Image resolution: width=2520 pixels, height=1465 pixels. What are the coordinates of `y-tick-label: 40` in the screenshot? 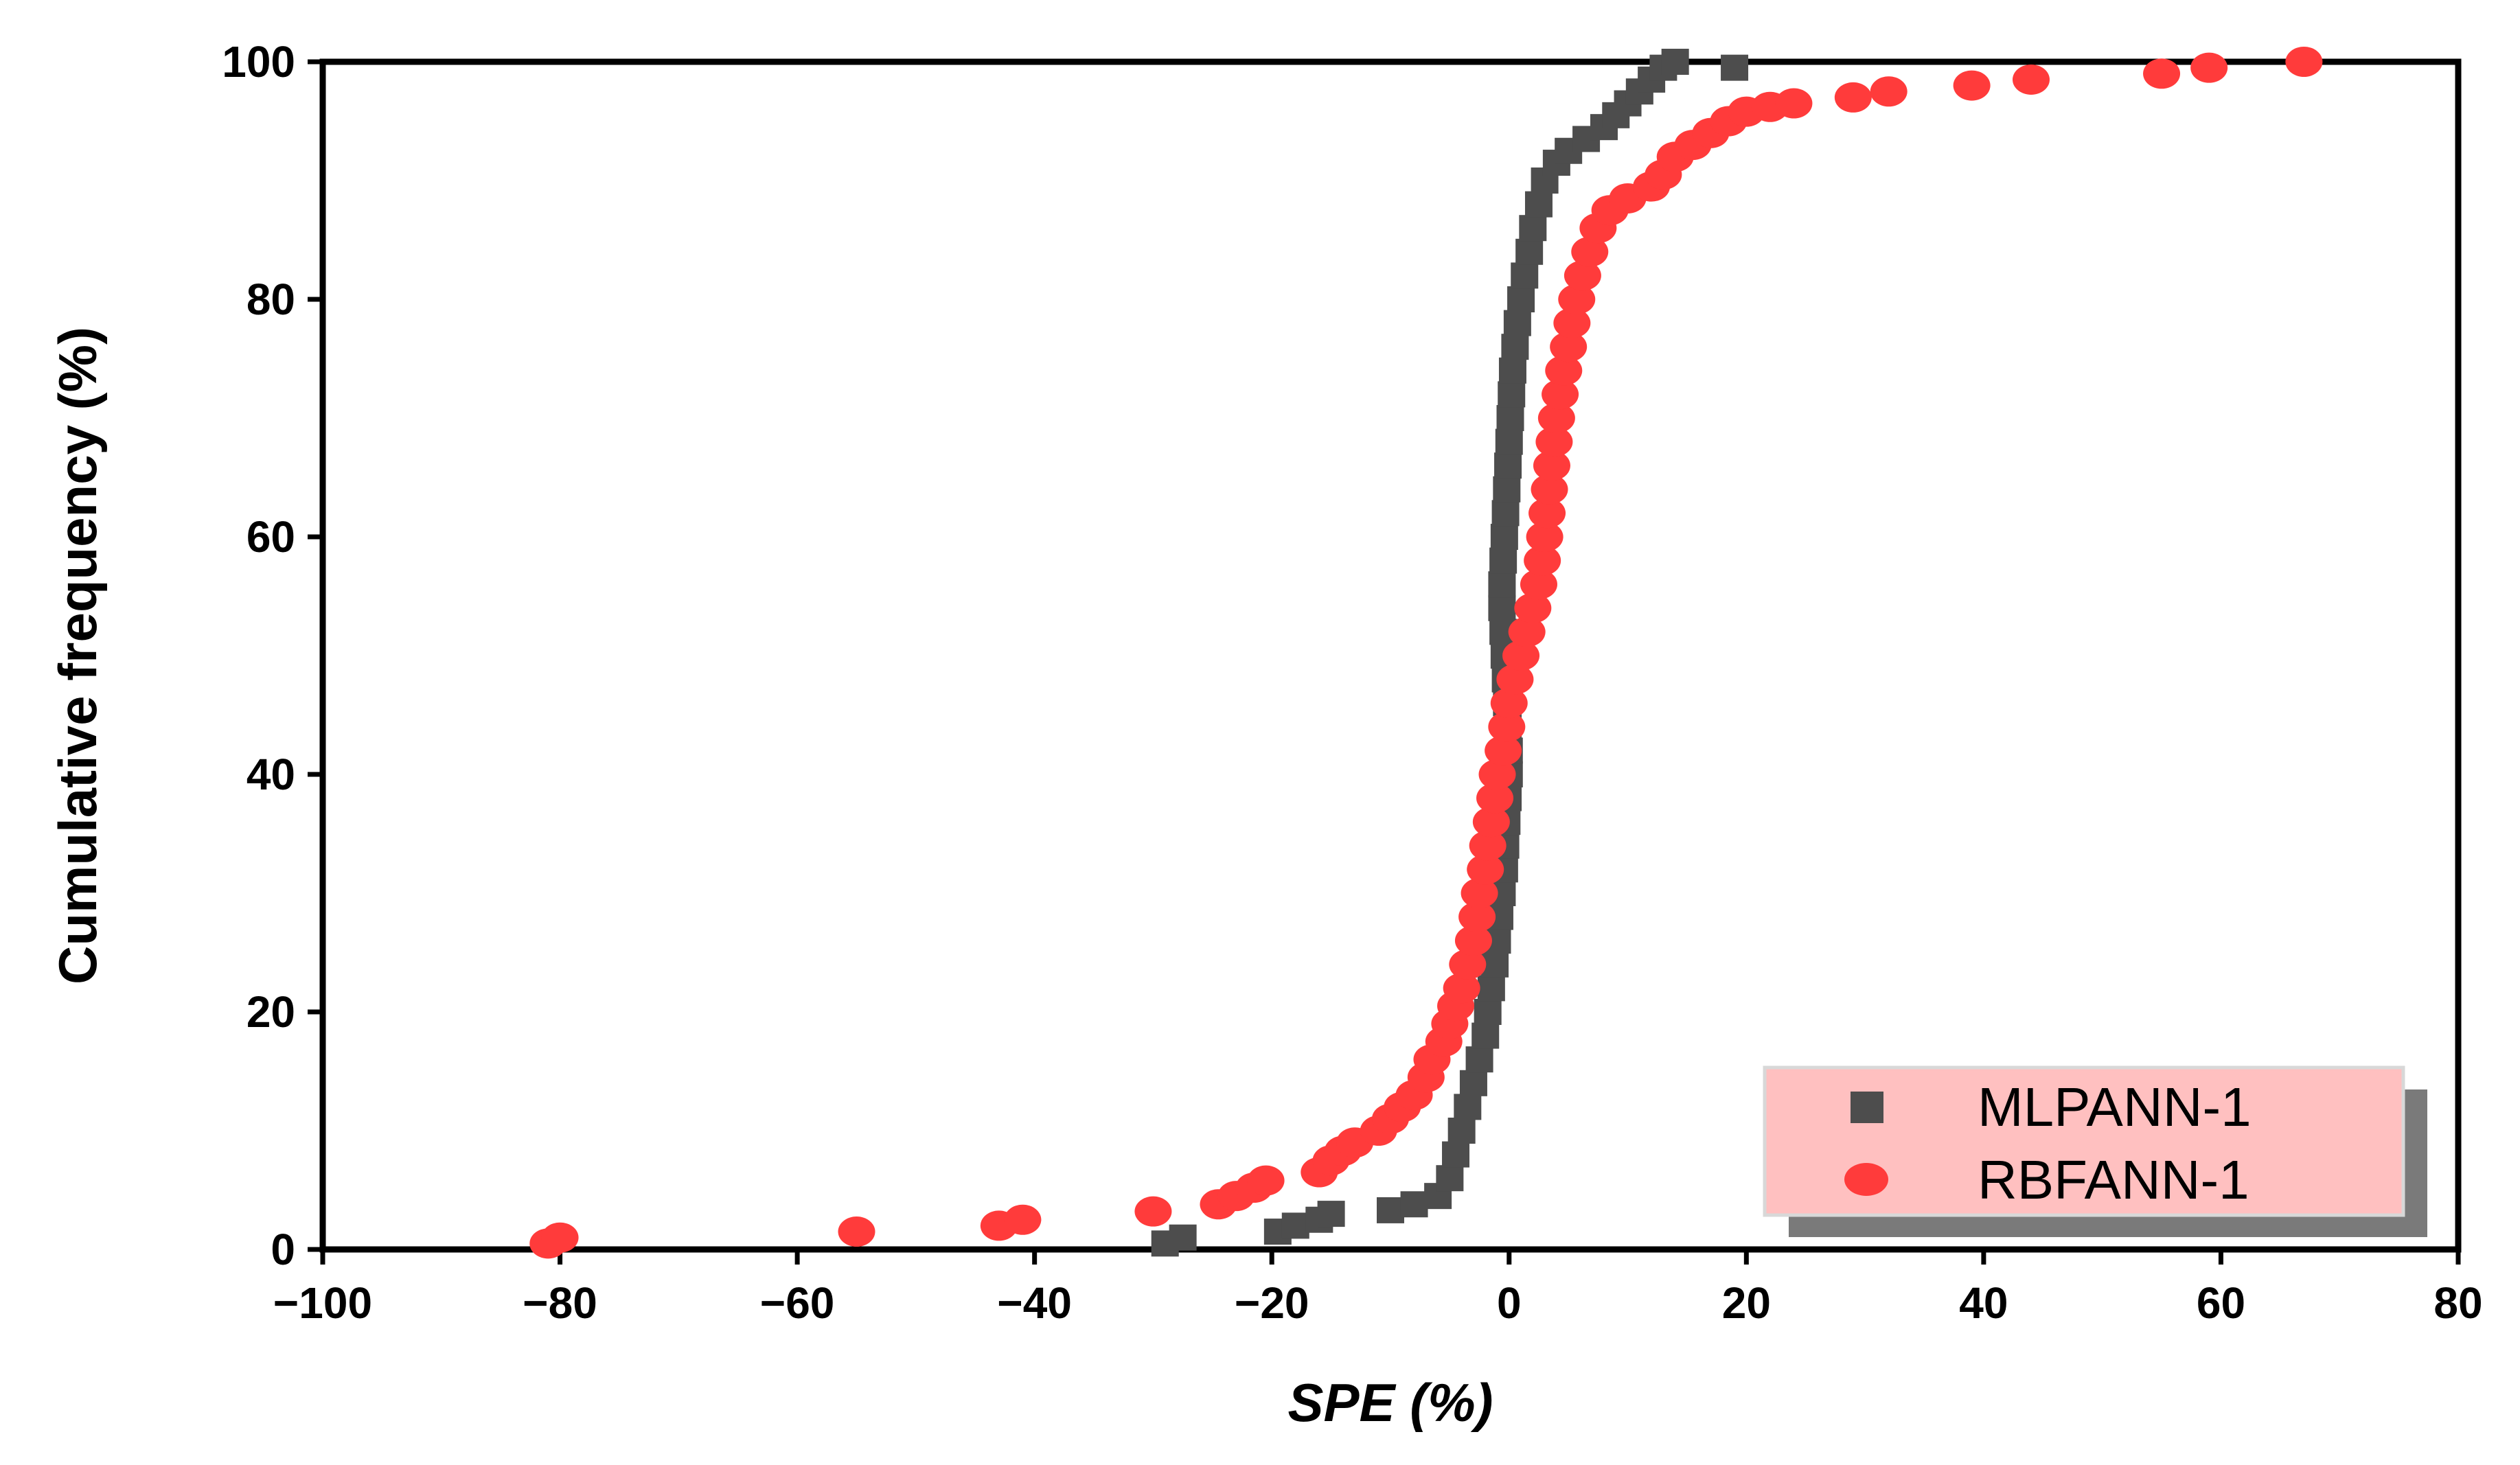 It's located at (271, 774).